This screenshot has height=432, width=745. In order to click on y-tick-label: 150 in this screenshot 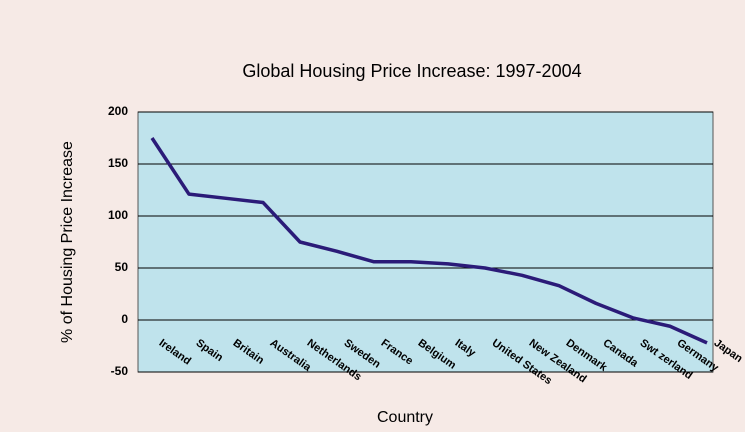, I will do `click(118, 163)`.